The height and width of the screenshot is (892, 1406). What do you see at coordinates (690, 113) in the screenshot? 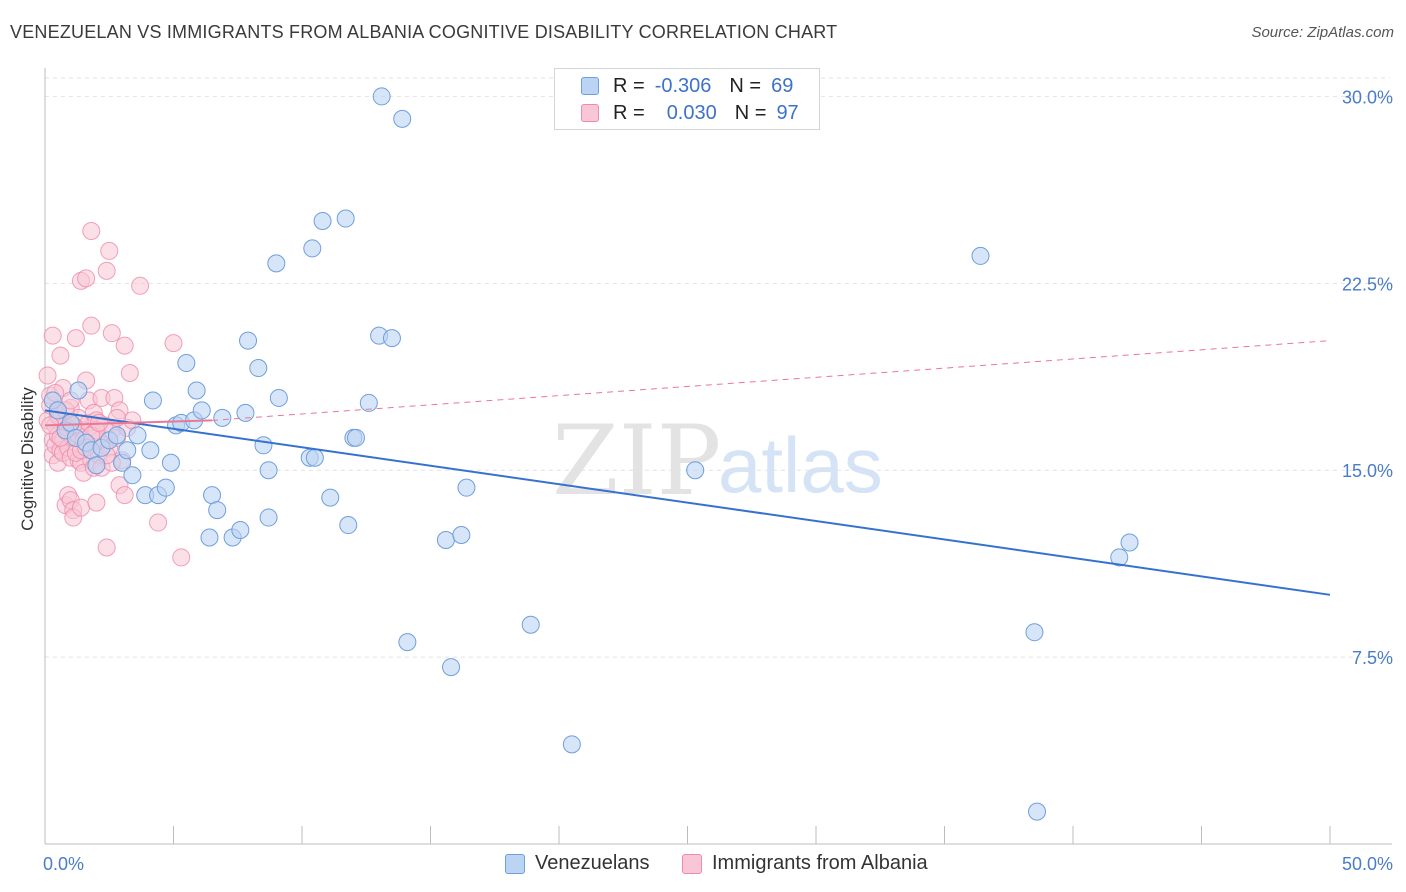
I see `legend-row-albania: R = 0.030 N = 97` at bounding box center [690, 113].